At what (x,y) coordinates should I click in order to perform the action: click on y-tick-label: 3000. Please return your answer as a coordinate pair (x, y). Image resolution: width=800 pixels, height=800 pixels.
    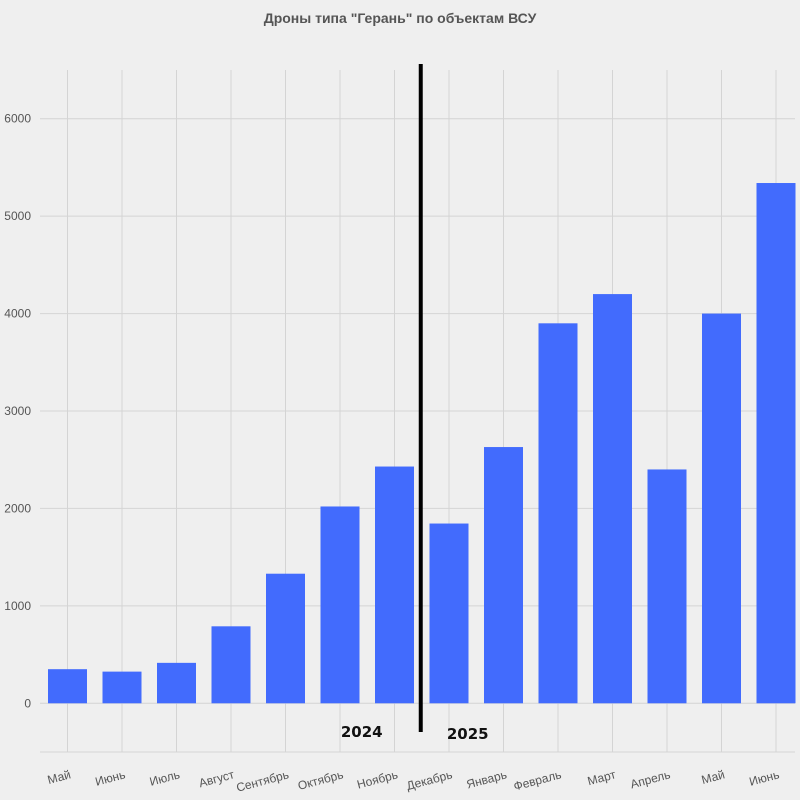
    Looking at the image, I should click on (17, 411).